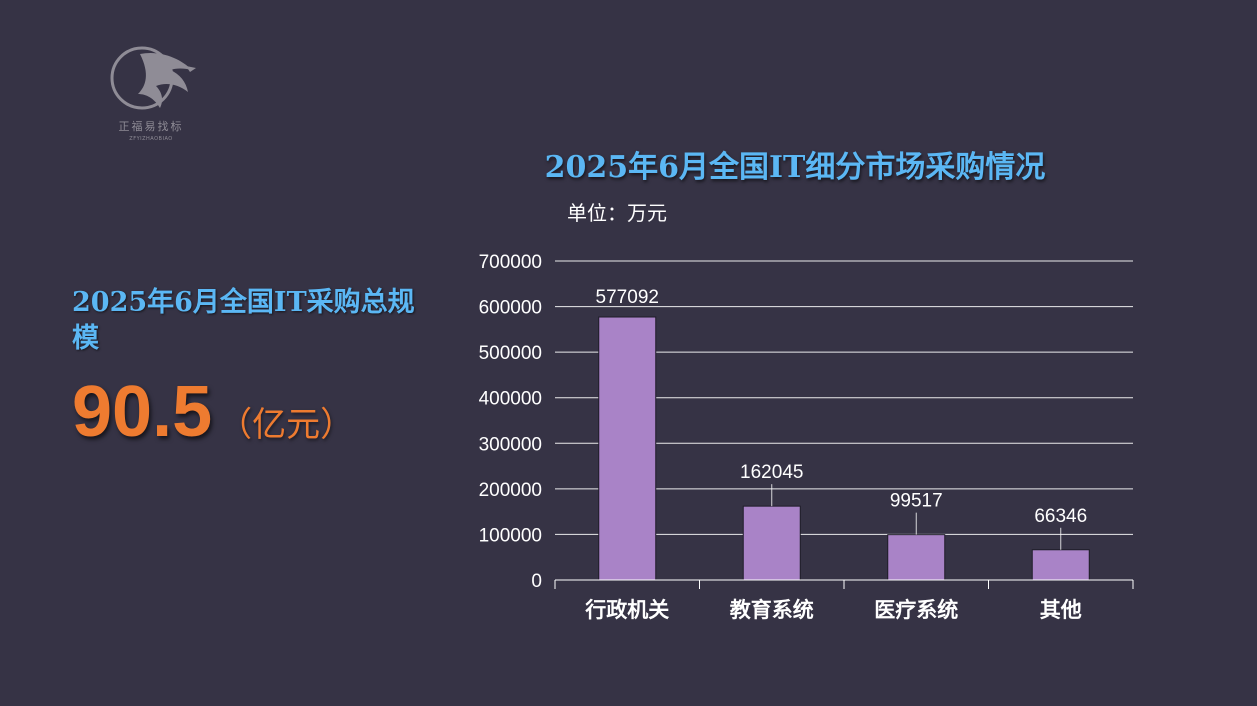 The image size is (1257, 706). Describe the element at coordinates (626, 610) in the screenshot. I see `x-tick-label: 行政机关` at that location.